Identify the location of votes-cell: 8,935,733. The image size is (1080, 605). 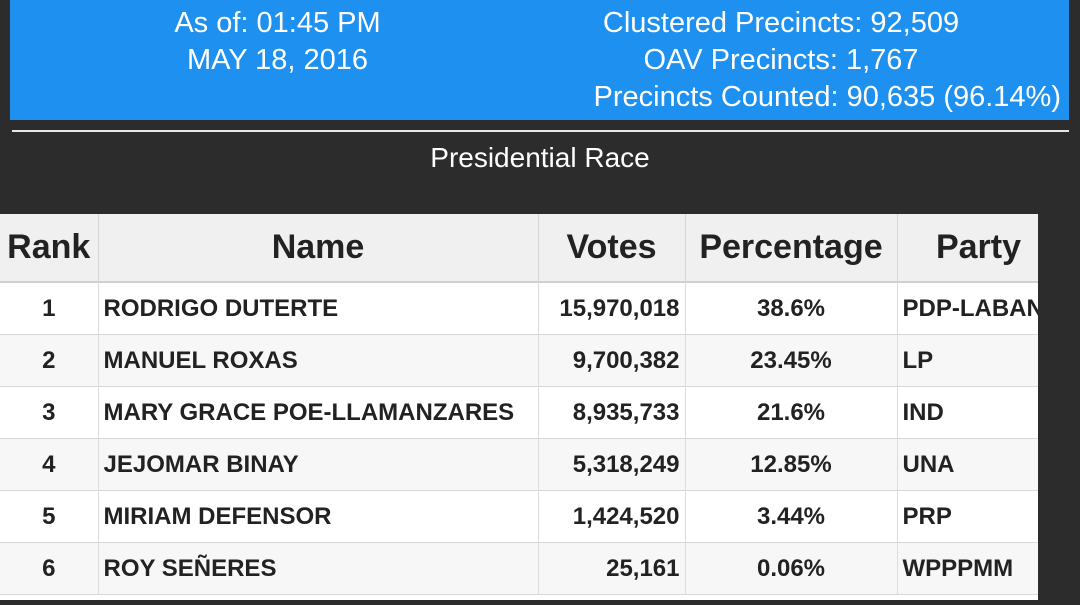
(612, 412).